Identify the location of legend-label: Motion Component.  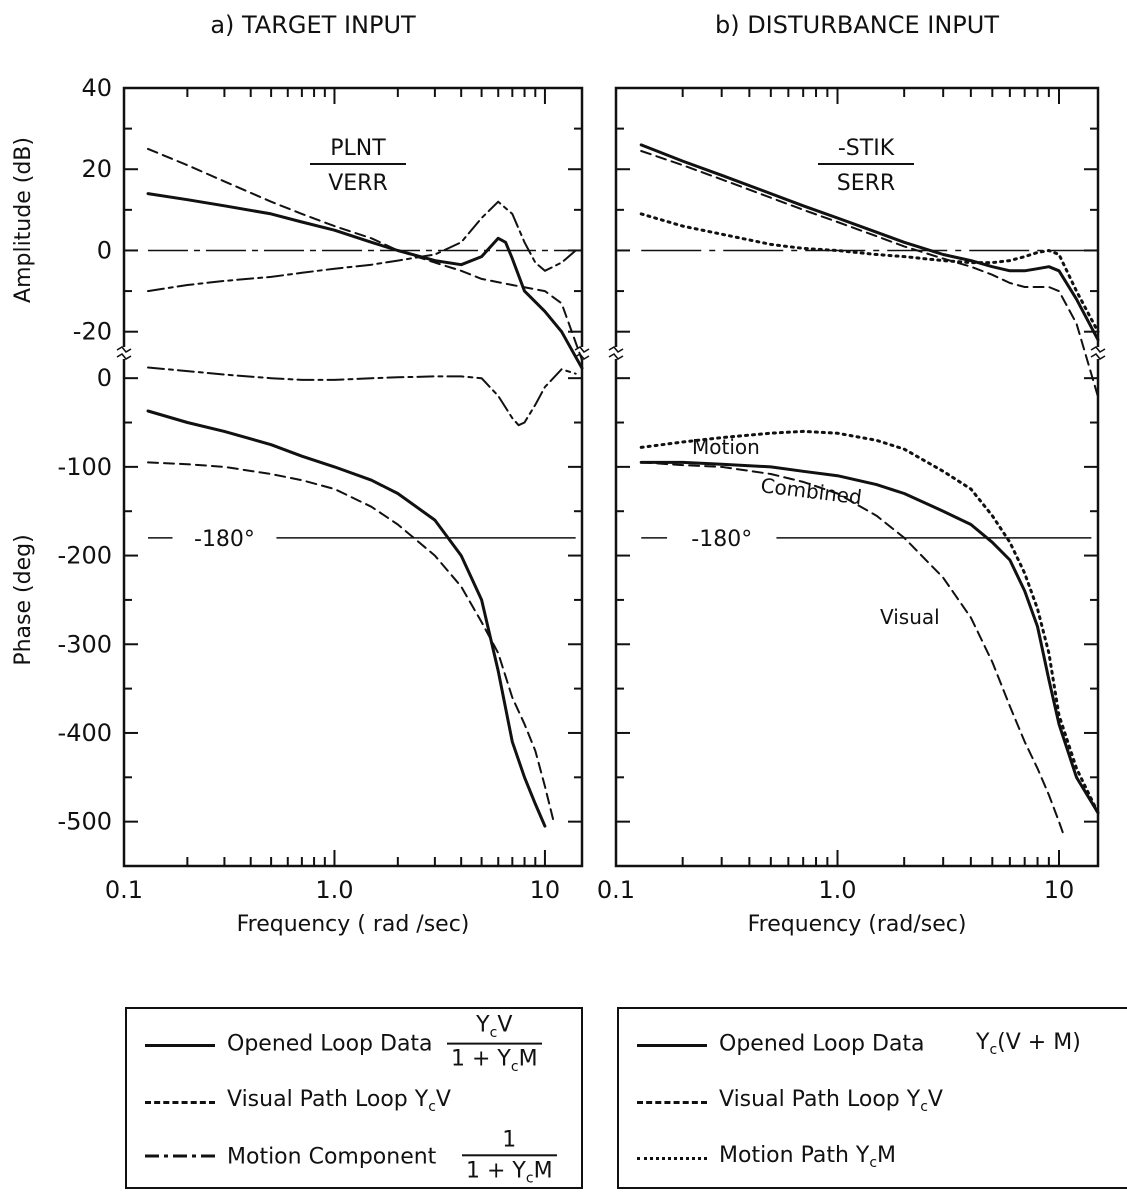
(332, 1157).